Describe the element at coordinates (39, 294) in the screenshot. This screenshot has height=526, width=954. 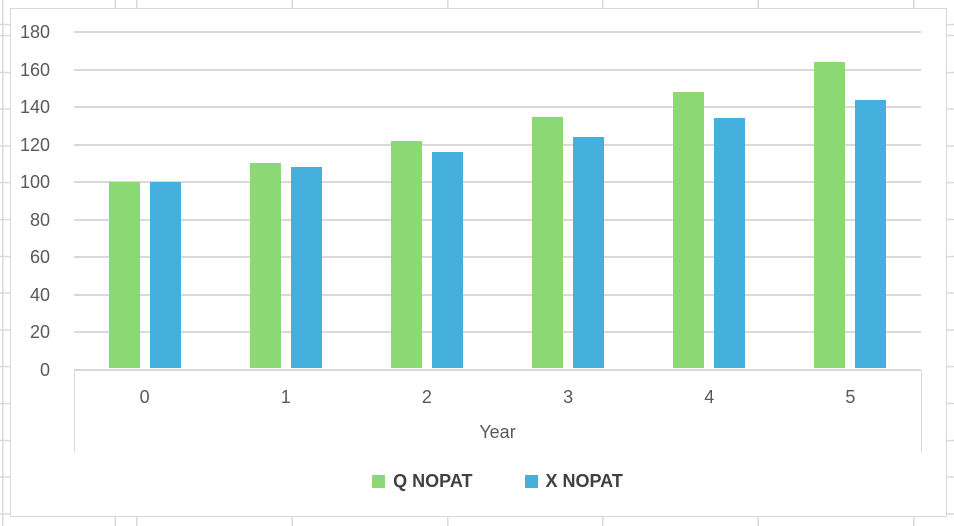
I see `y-tick-label-40: 40` at that location.